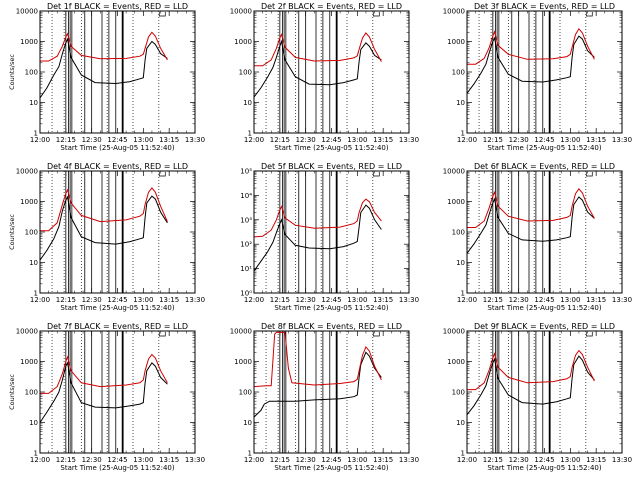 The image size is (640, 480). What do you see at coordinates (117, 166) in the screenshot?
I see `panel-title: Det 4f BLACK = Events, RED = LLD` at bounding box center [117, 166].